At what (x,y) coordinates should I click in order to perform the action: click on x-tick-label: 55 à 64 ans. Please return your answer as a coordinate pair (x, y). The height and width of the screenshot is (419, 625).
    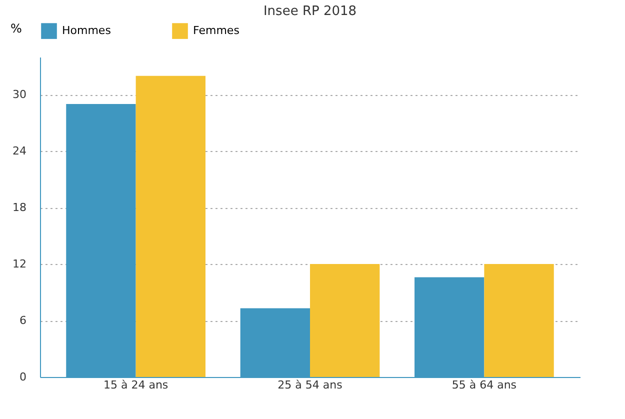
    Looking at the image, I should click on (484, 385).